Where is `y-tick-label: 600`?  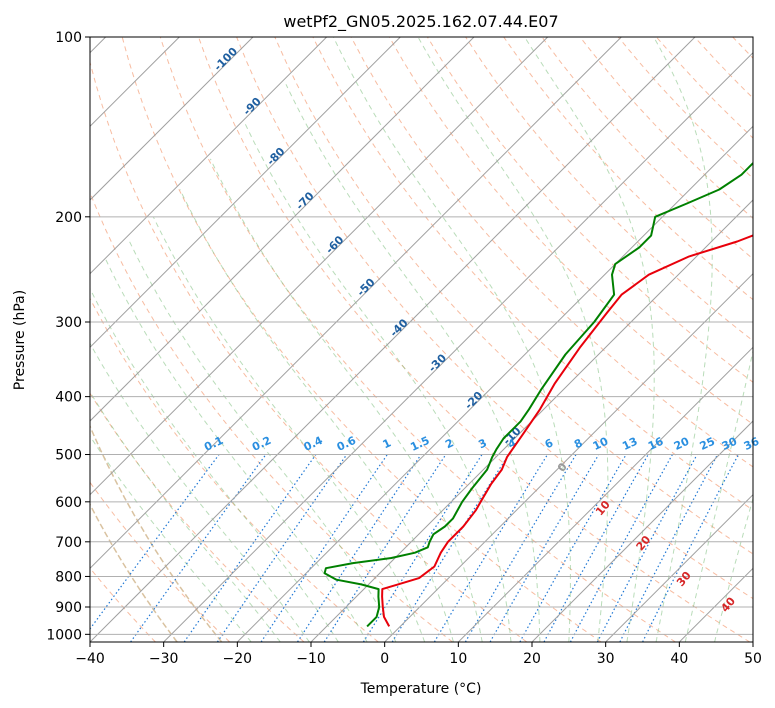 y-tick-label: 600 is located at coordinates (68, 503).